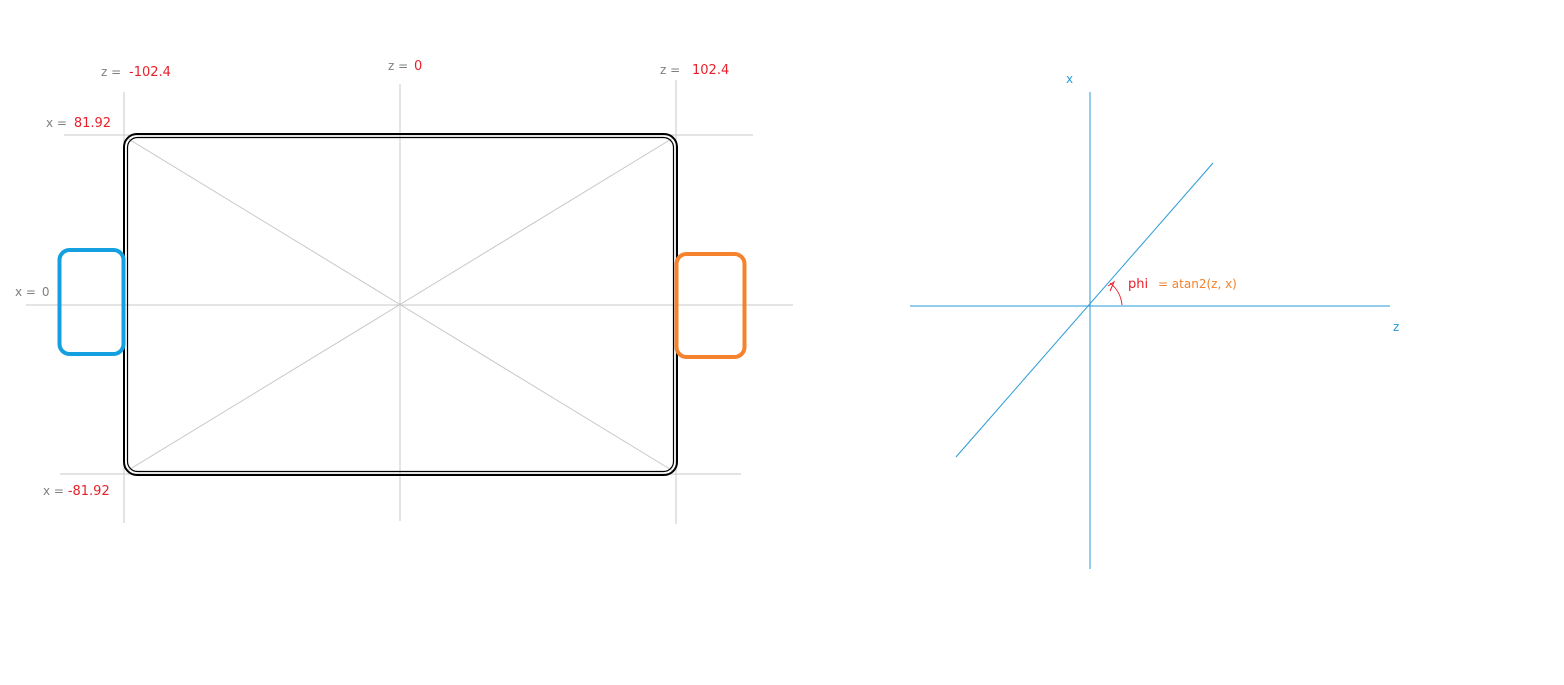  I want to click on right-side-tab, so click(710, 305).